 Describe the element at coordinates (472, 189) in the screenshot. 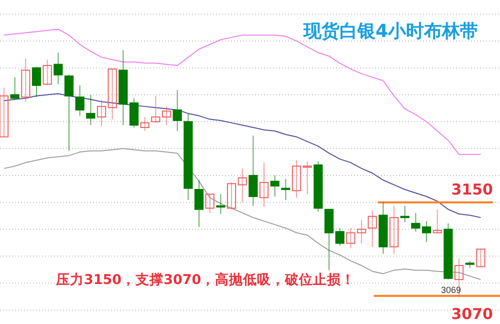

I see `ref-line-label: 3150` at that location.